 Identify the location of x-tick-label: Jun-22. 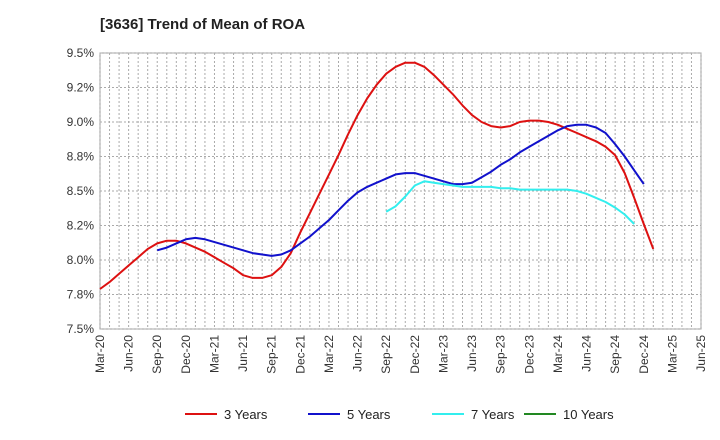
(358, 353).